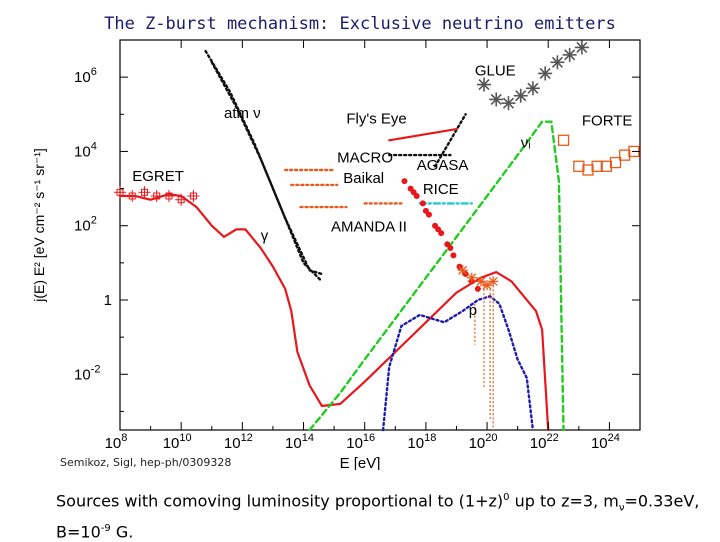 The height and width of the screenshot is (542, 720). Describe the element at coordinates (360, 442) in the screenshot. I see `x-tick-label: 1016` at that location.